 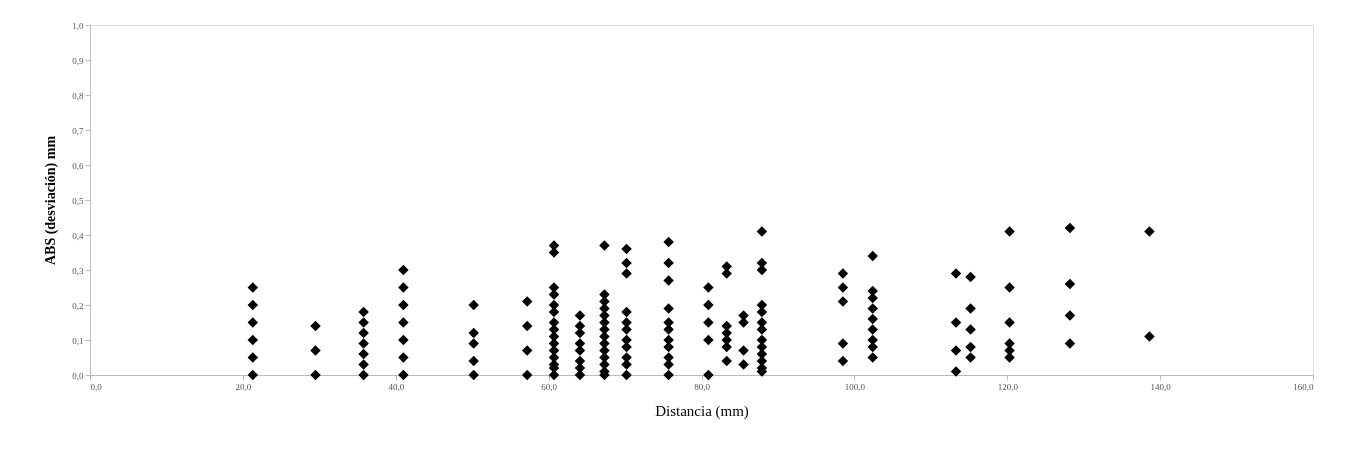 What do you see at coordinates (78, 305) in the screenshot?
I see `y-tick-label: 0,2` at bounding box center [78, 305].